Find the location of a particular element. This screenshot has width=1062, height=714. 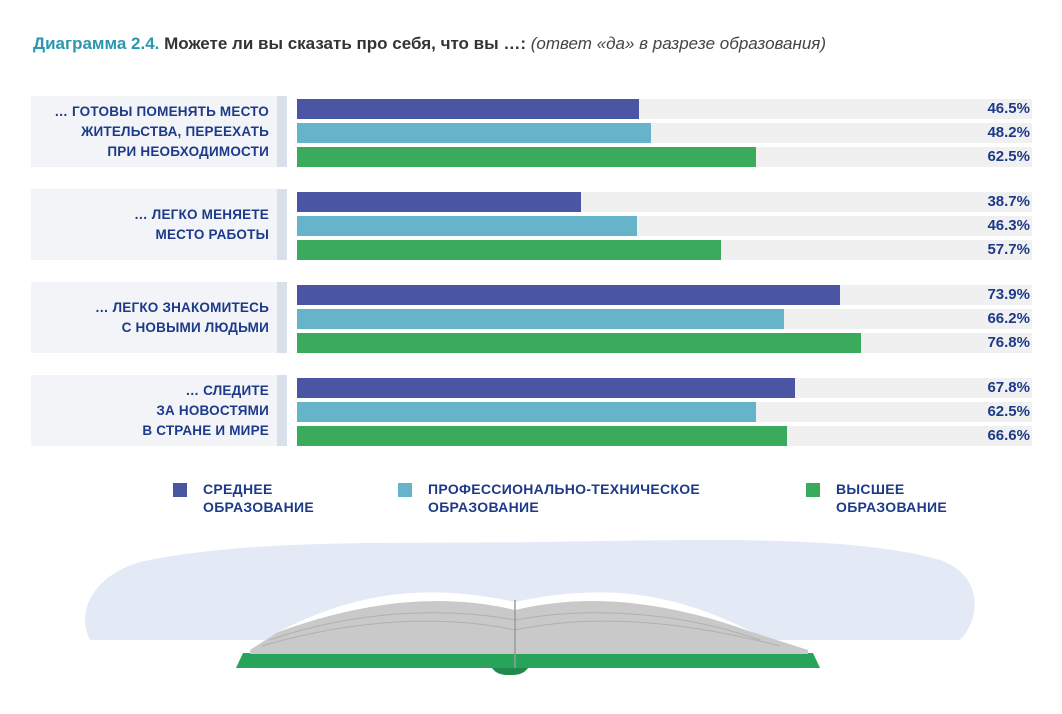

bar-value-label: 46.3% is located at coordinates (1008, 225).